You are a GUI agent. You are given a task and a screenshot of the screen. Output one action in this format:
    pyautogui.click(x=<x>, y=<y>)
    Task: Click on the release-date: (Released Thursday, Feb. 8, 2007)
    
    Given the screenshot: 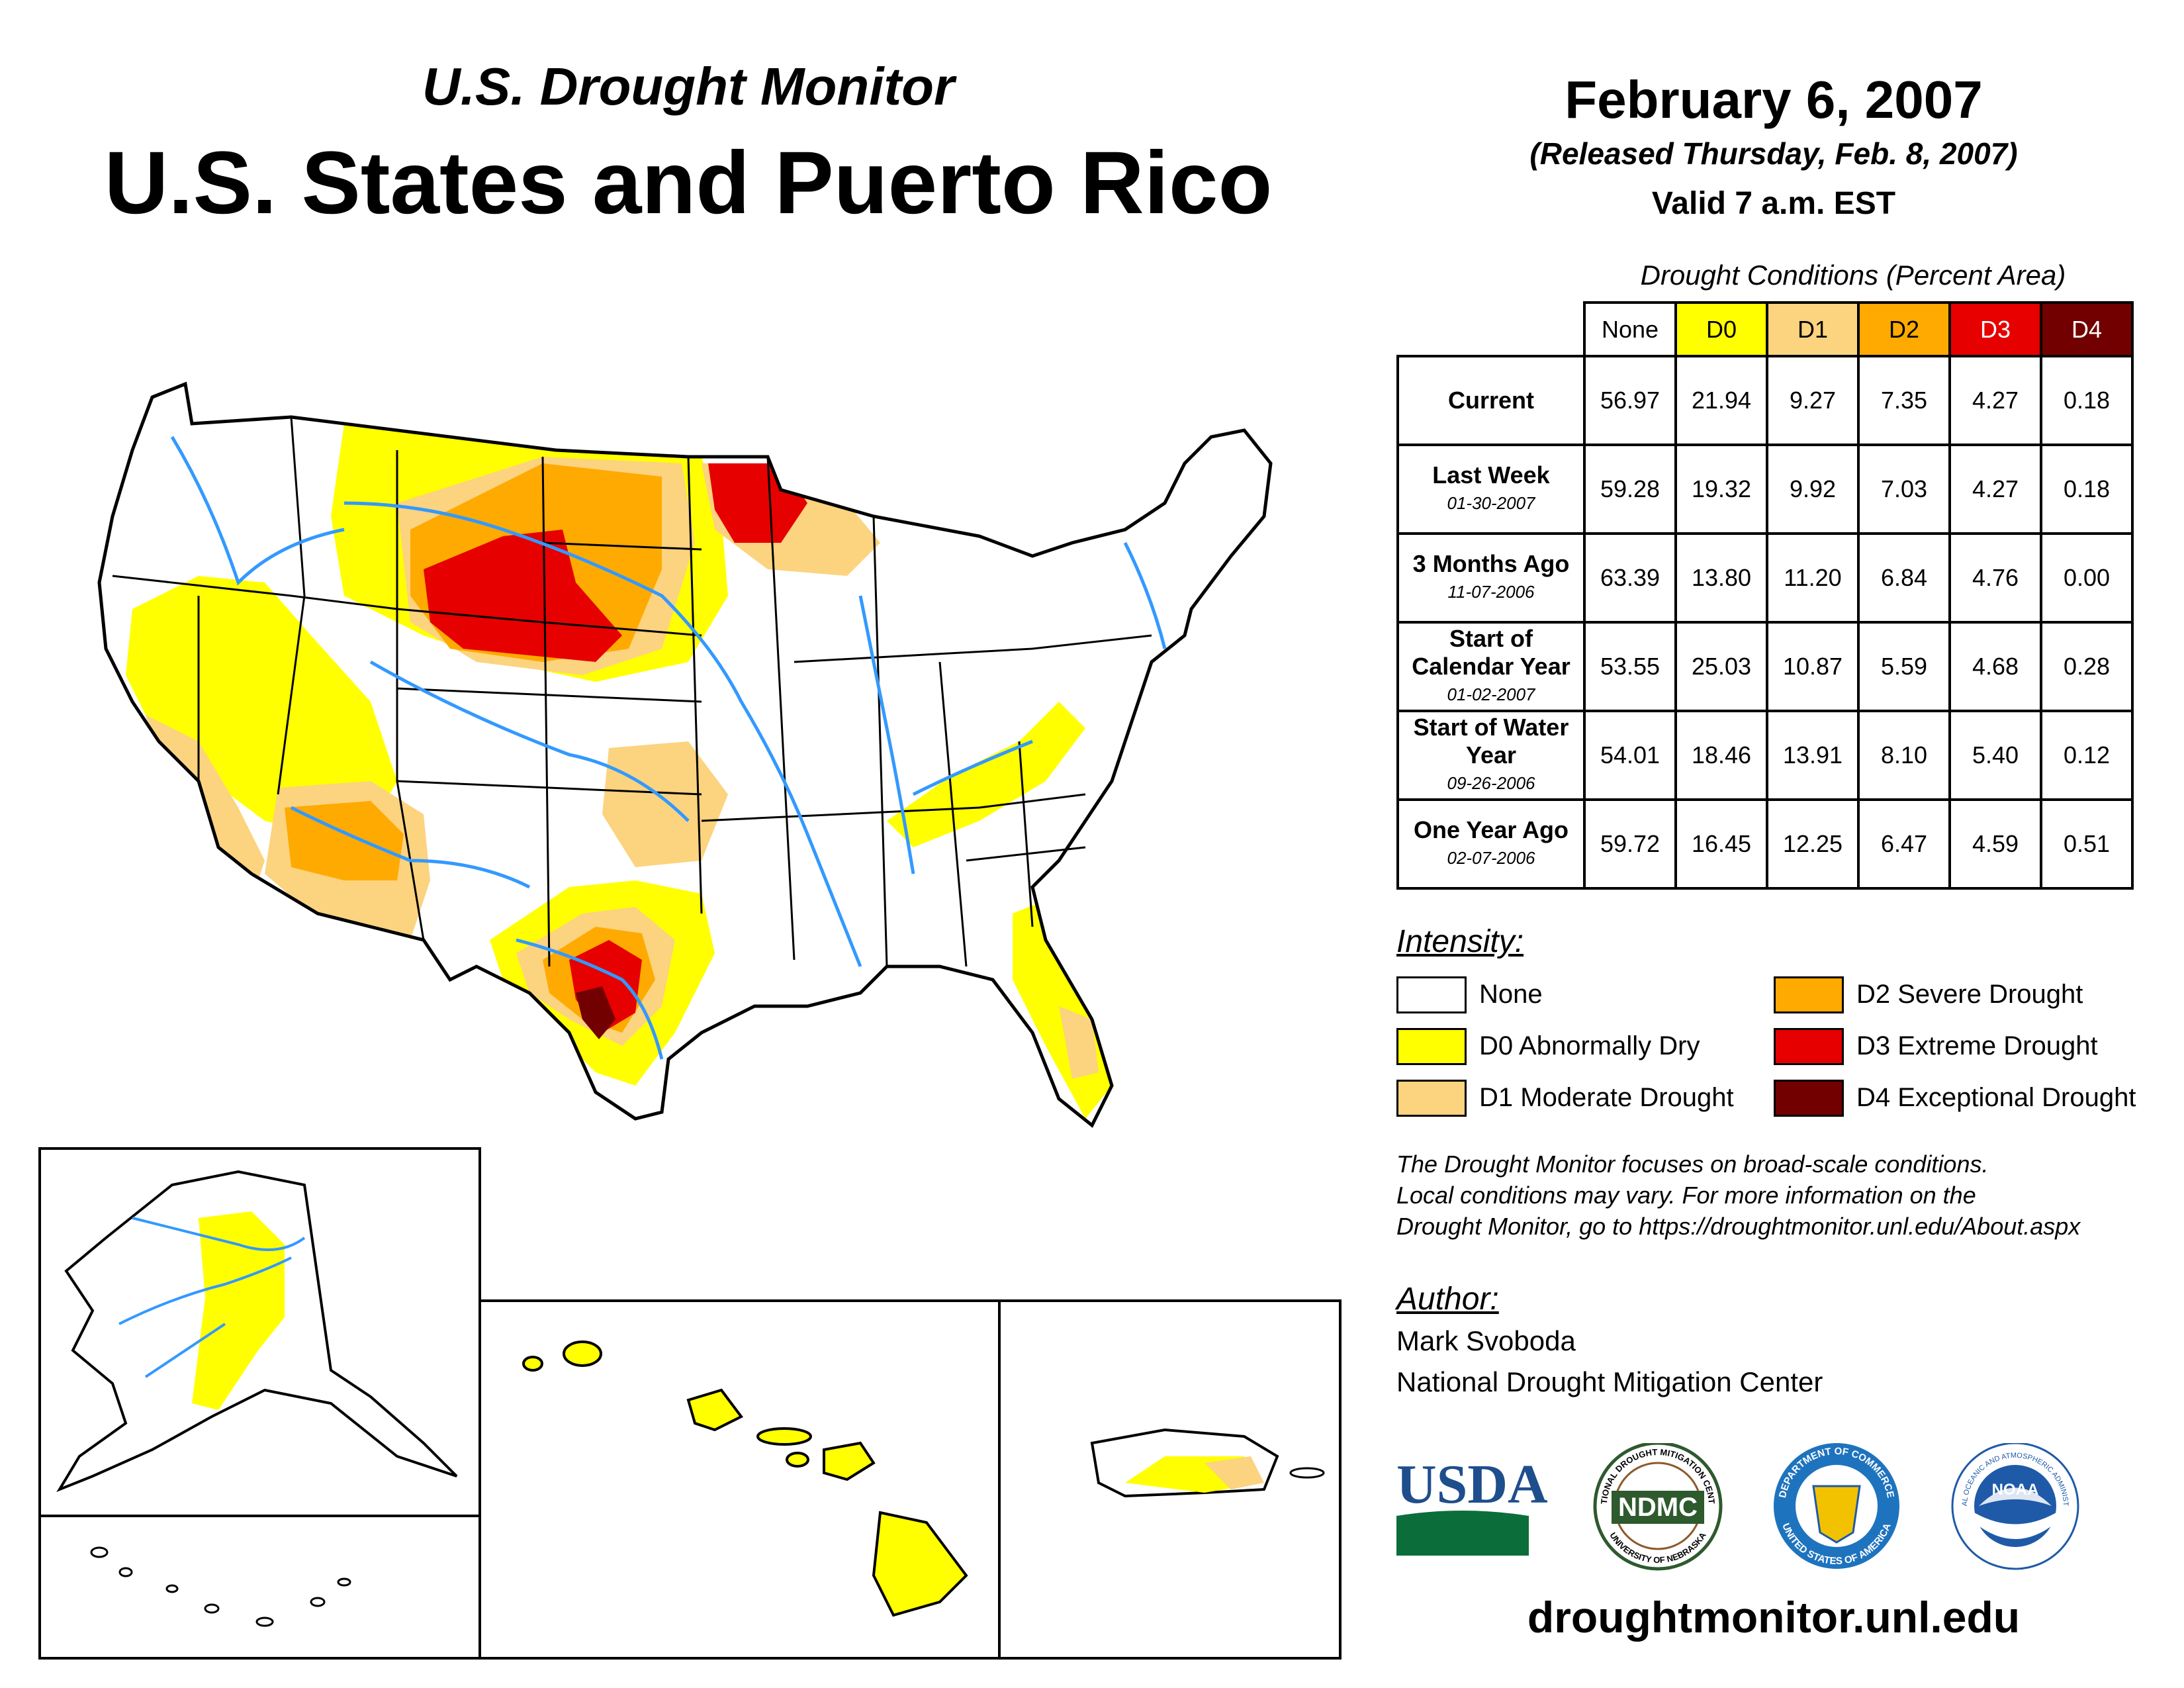 What is the action you would take?
    pyautogui.click(x=1773, y=153)
    